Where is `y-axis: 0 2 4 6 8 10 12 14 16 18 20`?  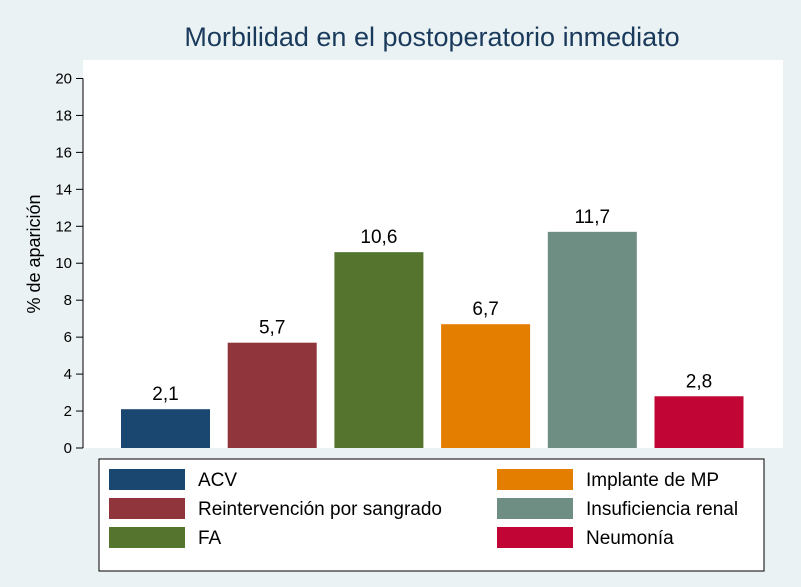 y-axis: 0 2 4 6 8 10 12 14 16 18 20 is located at coordinates (69, 263).